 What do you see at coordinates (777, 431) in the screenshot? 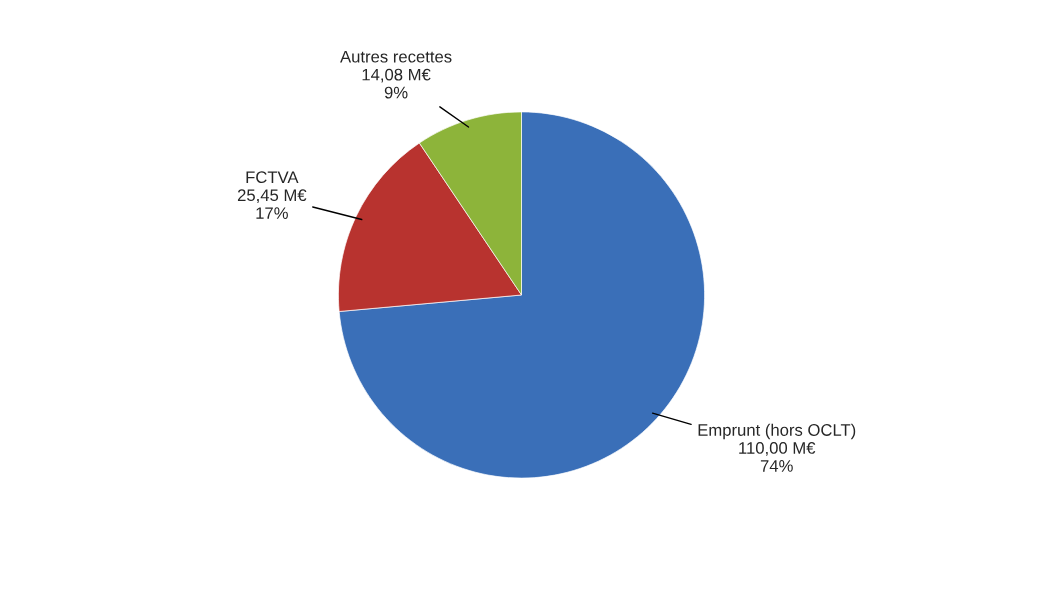
I see `slice-label: Emprunt (hors OCLT)` at bounding box center [777, 431].